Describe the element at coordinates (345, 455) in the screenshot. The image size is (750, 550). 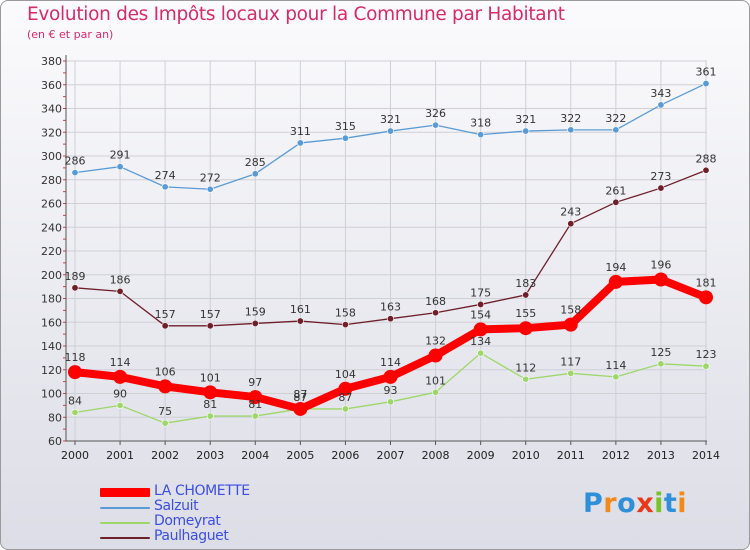
I see `x-tick-label: 2006` at that location.